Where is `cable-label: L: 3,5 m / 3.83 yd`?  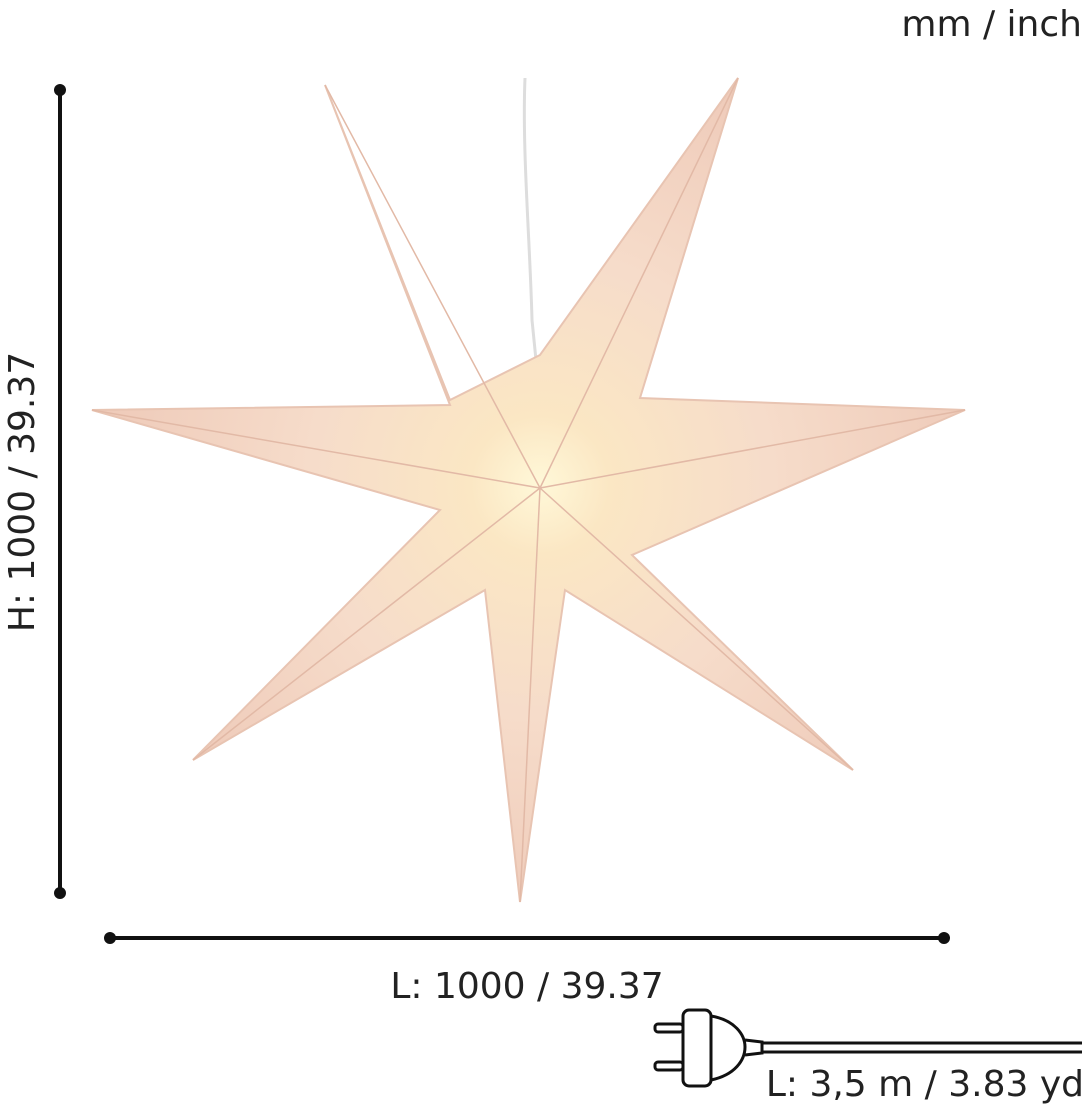 cable-label: L: 3,5 m / 3.83 yd is located at coordinates (925, 1084).